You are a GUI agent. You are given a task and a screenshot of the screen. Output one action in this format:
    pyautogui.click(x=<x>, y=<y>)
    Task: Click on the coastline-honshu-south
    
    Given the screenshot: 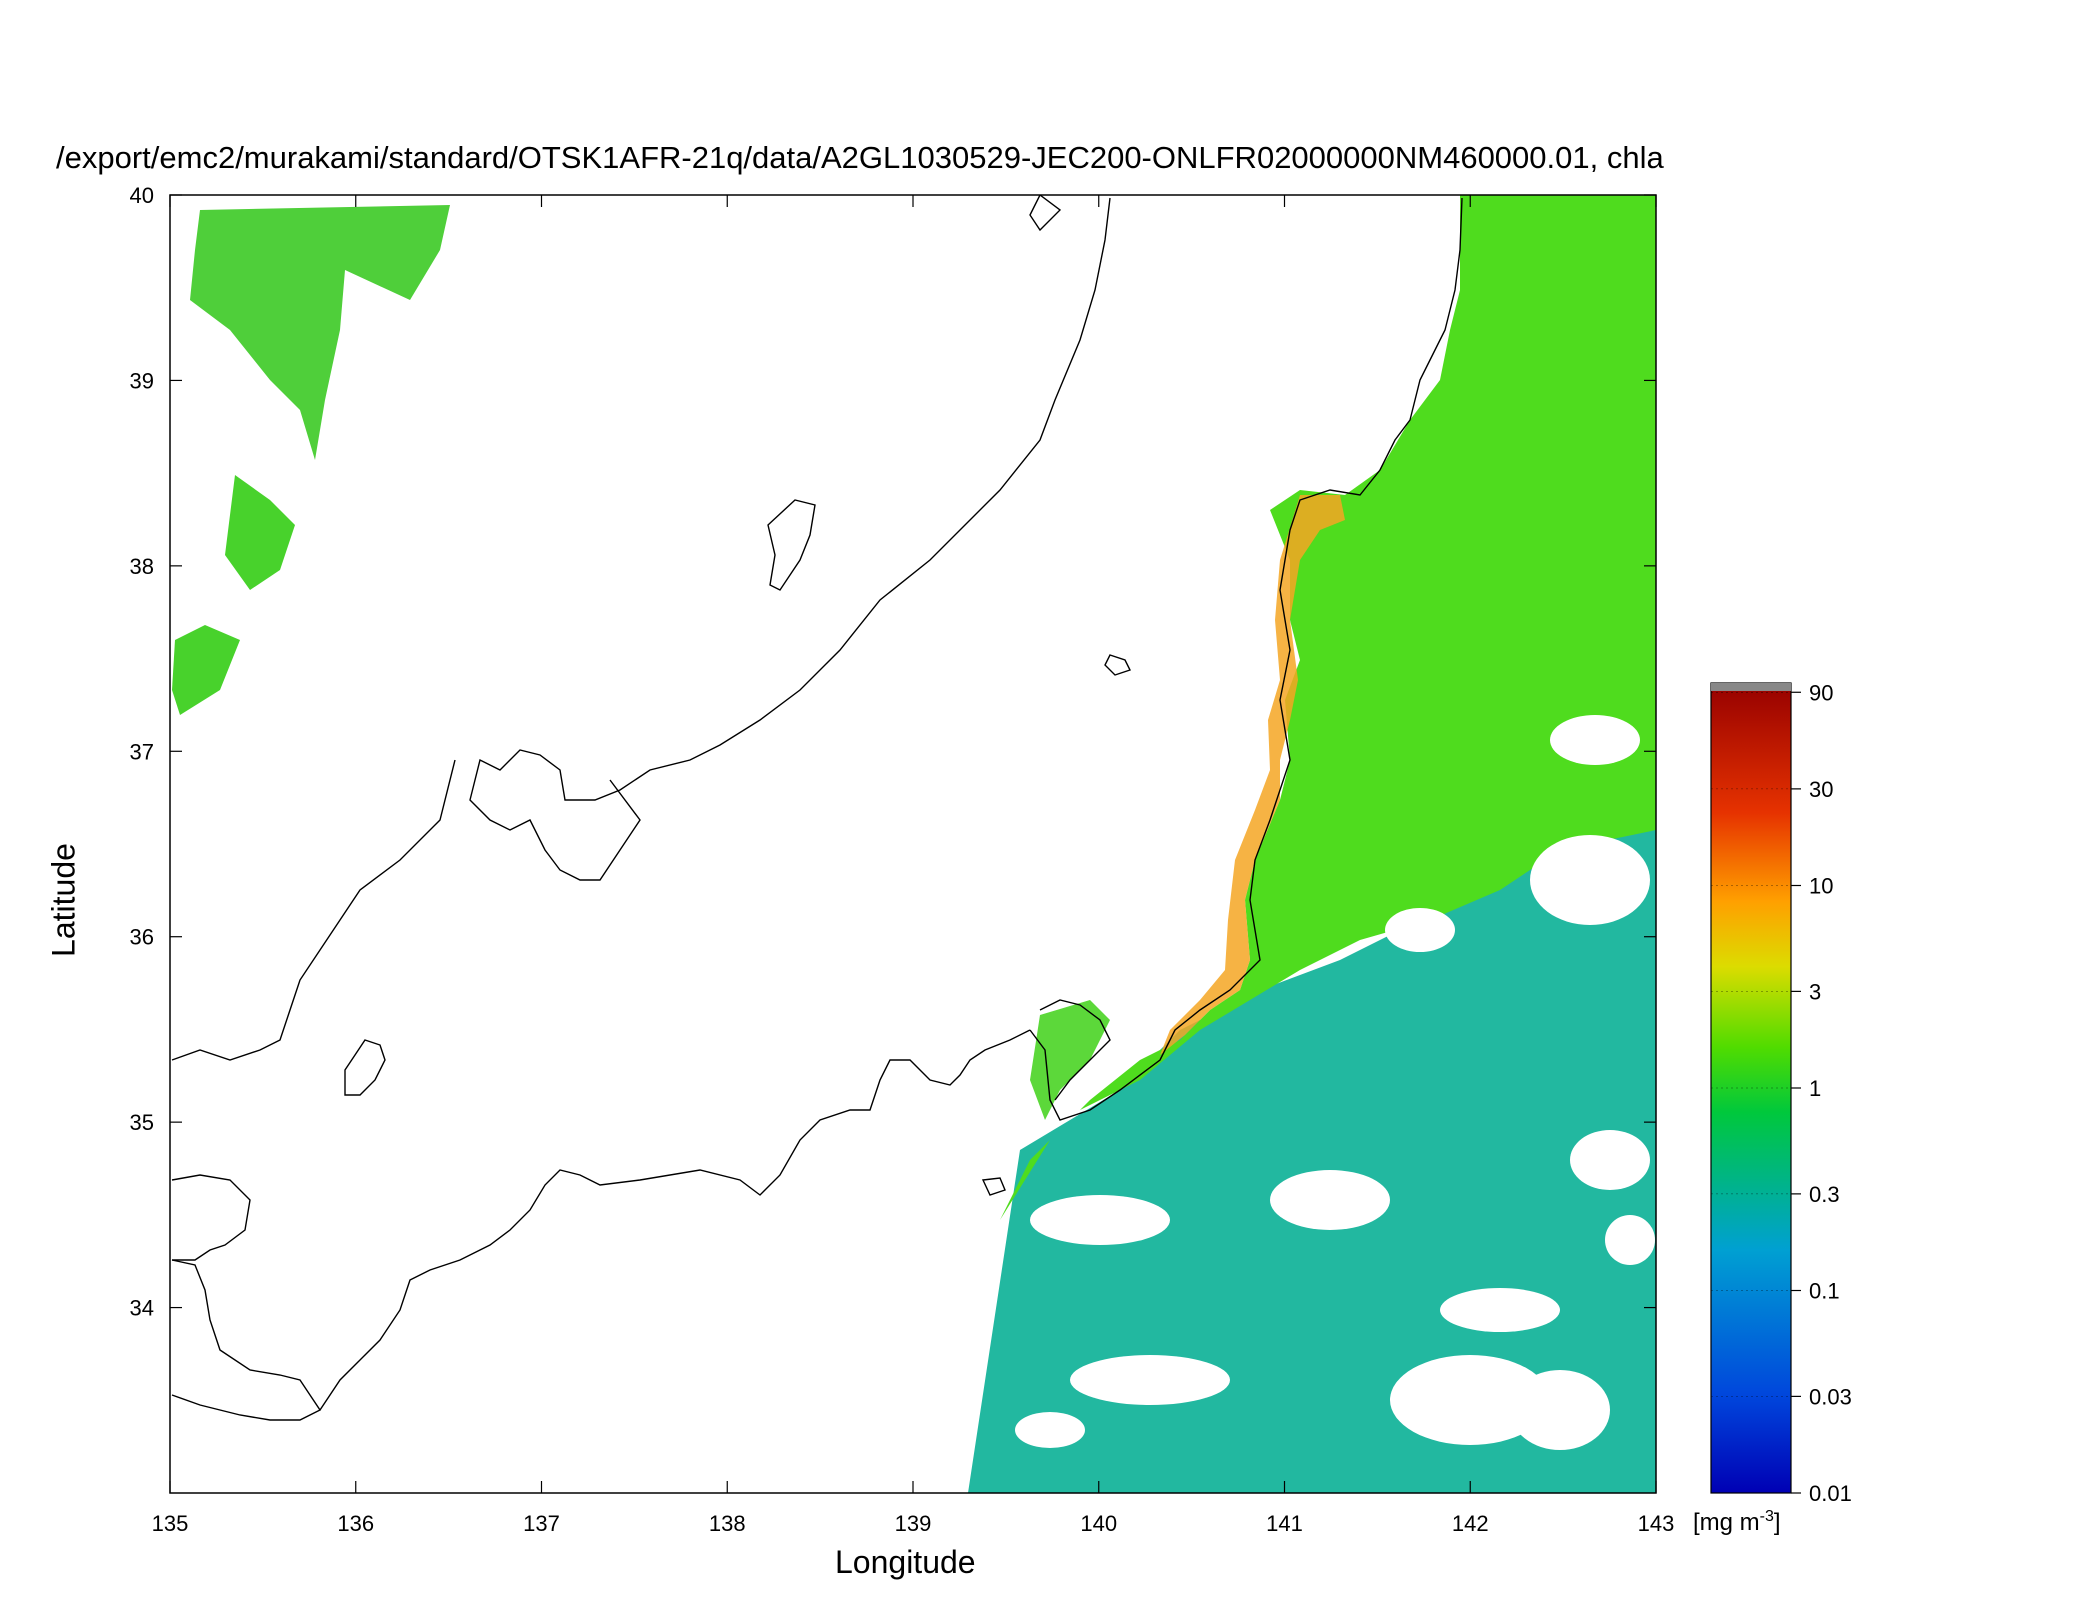 What is the action you would take?
    pyautogui.click(x=313, y=910)
    